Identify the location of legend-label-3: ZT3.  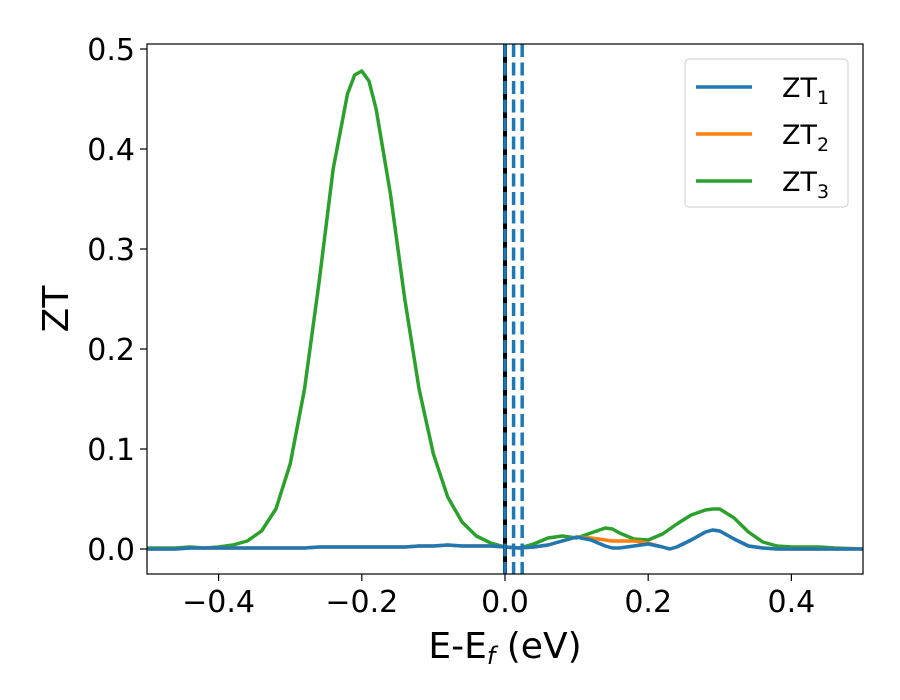
(805, 185).